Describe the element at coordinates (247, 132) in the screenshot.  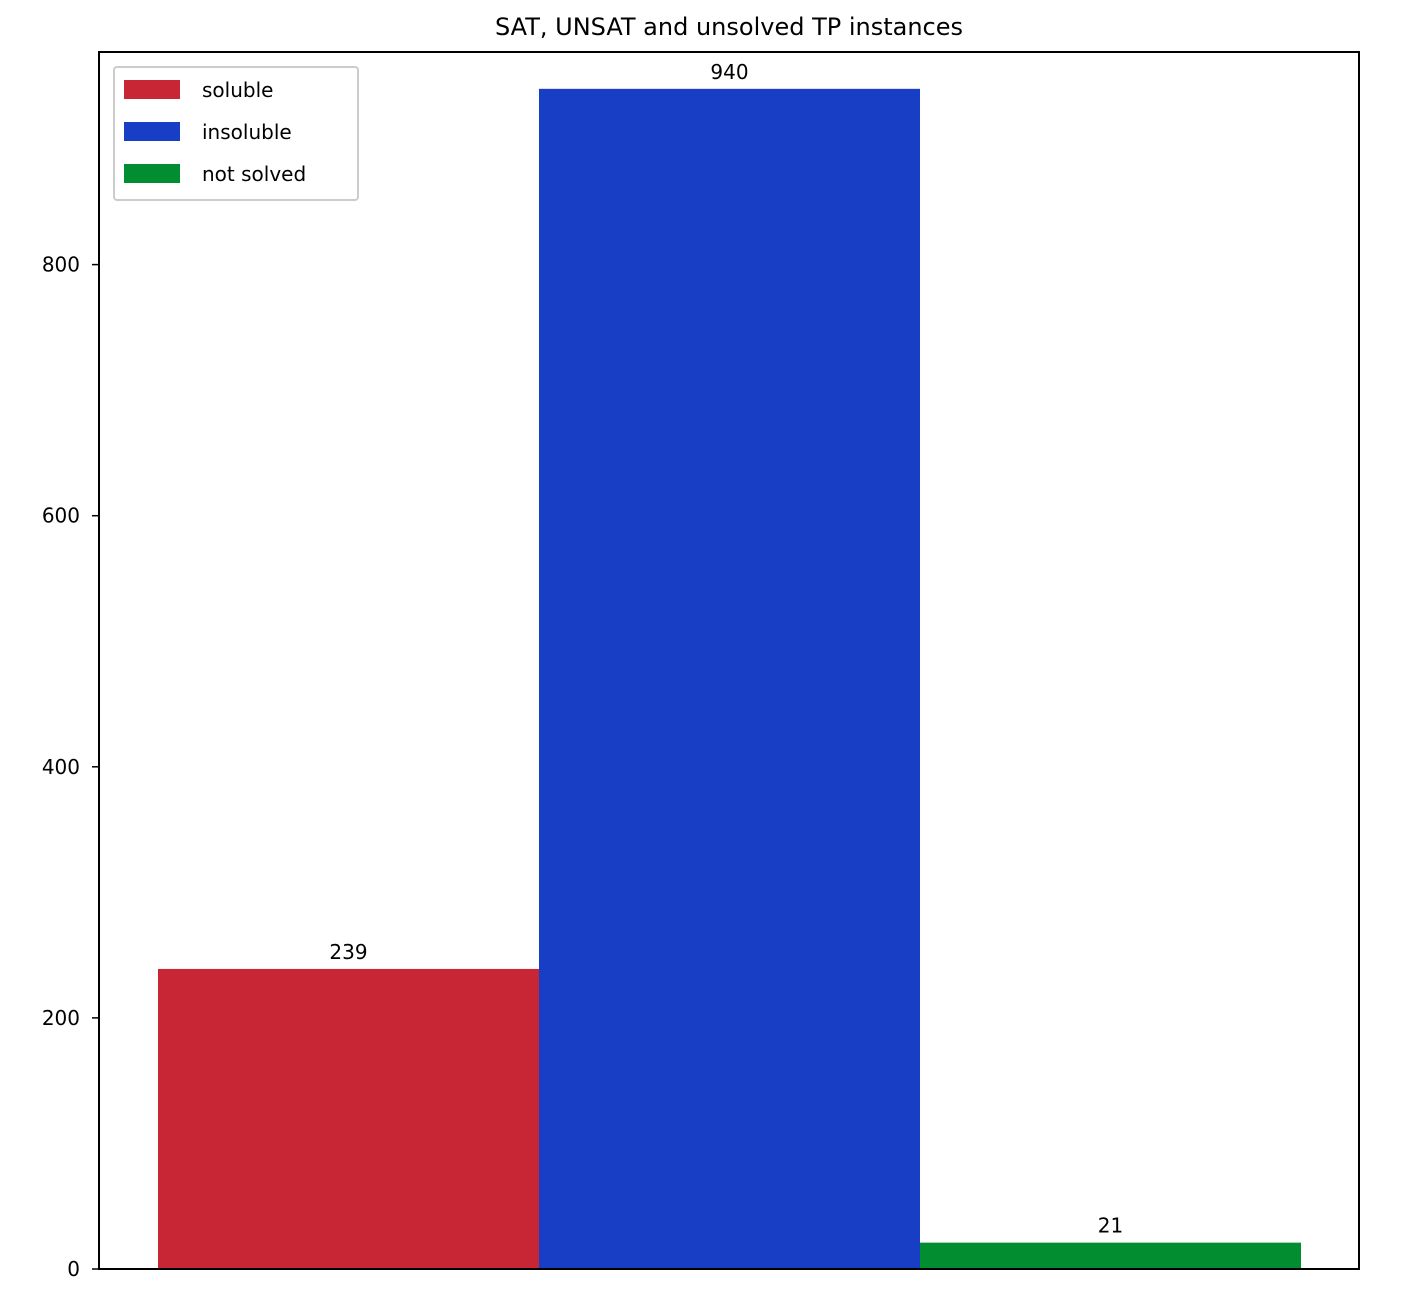
I see `legend-label-1: insoluble` at that location.